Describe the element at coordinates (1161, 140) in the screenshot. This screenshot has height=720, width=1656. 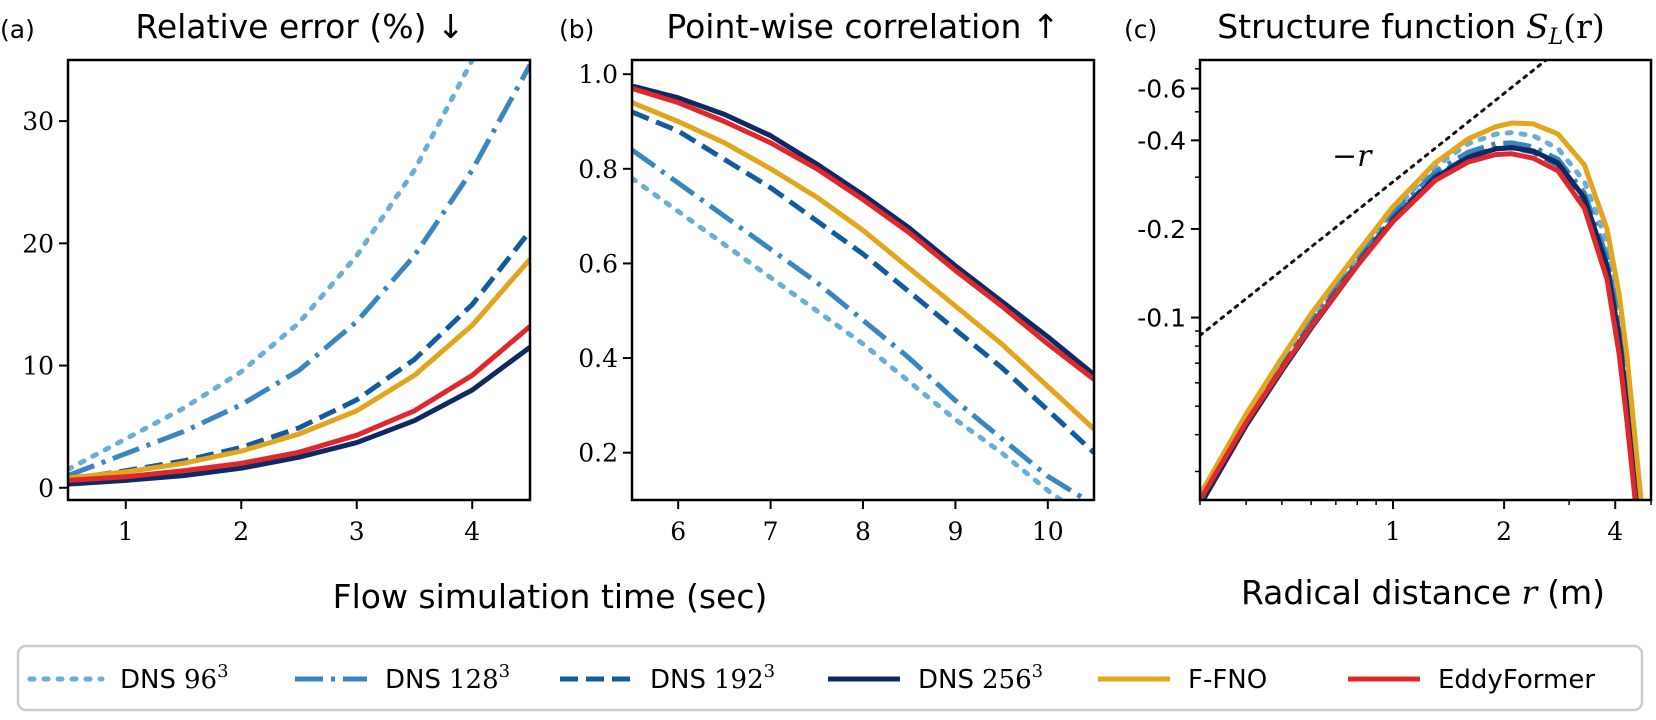
I see `y-tick-label: -0.4` at that location.